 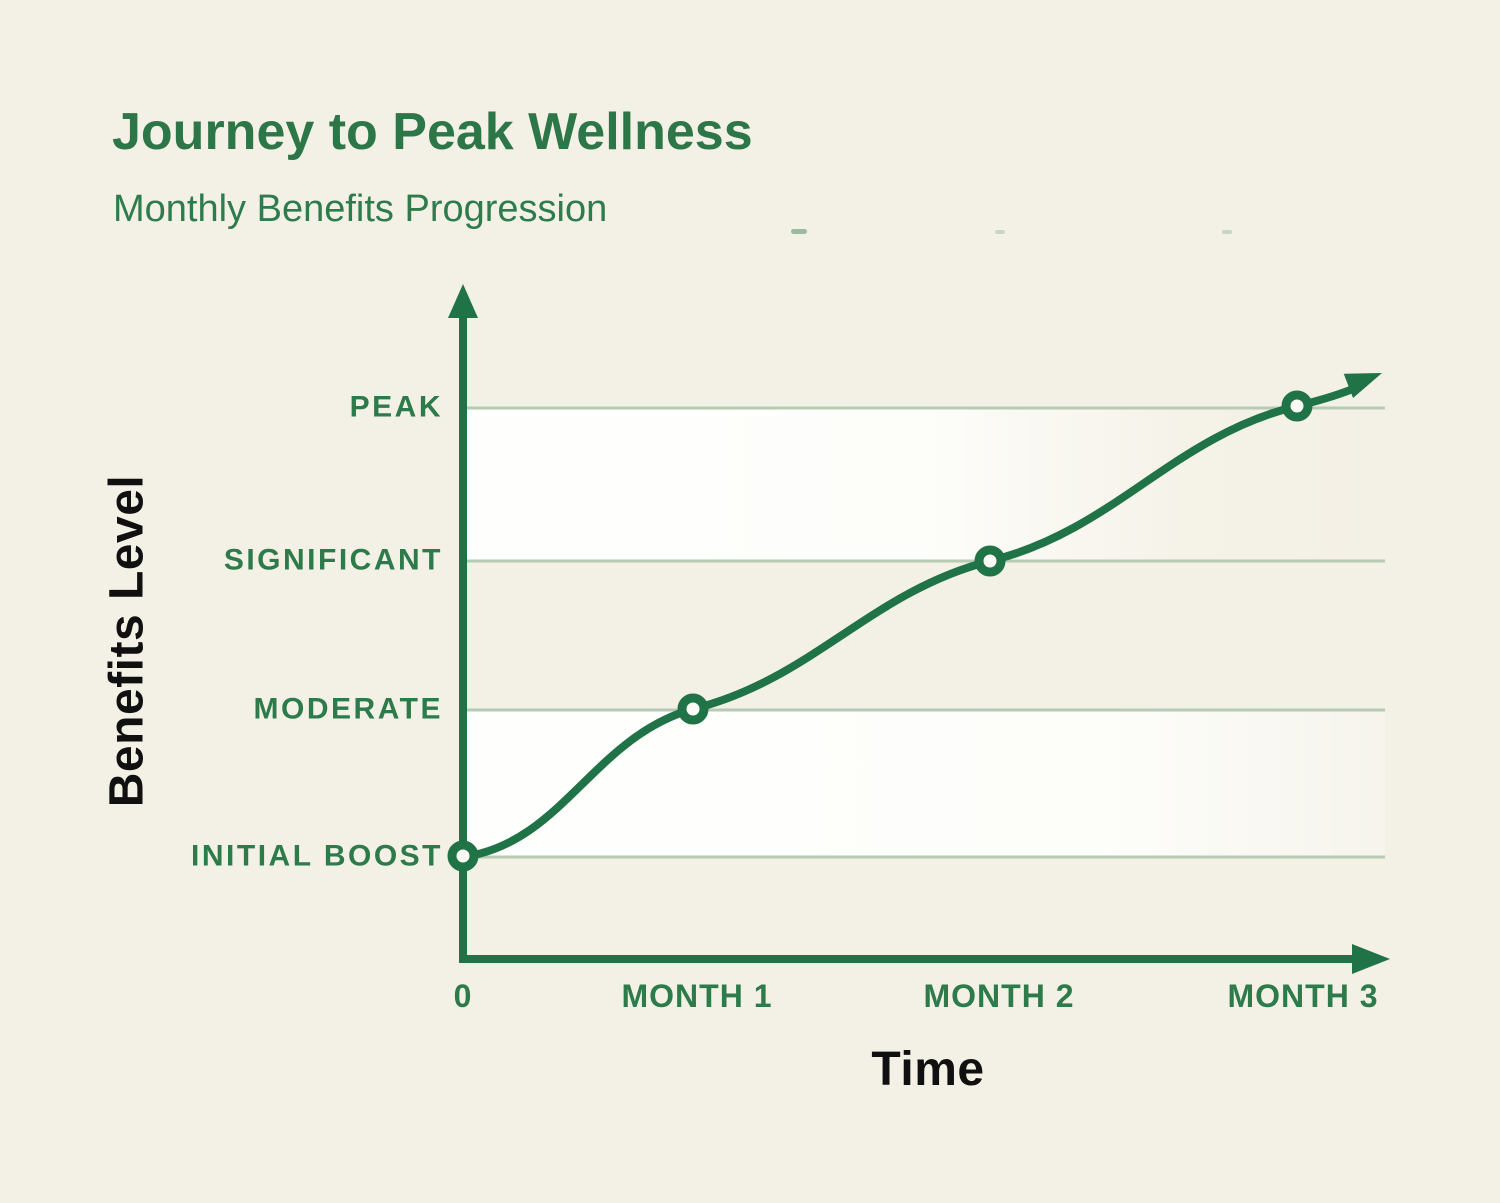 What do you see at coordinates (463, 301) in the screenshot?
I see `y-axis-arrow-icon` at bounding box center [463, 301].